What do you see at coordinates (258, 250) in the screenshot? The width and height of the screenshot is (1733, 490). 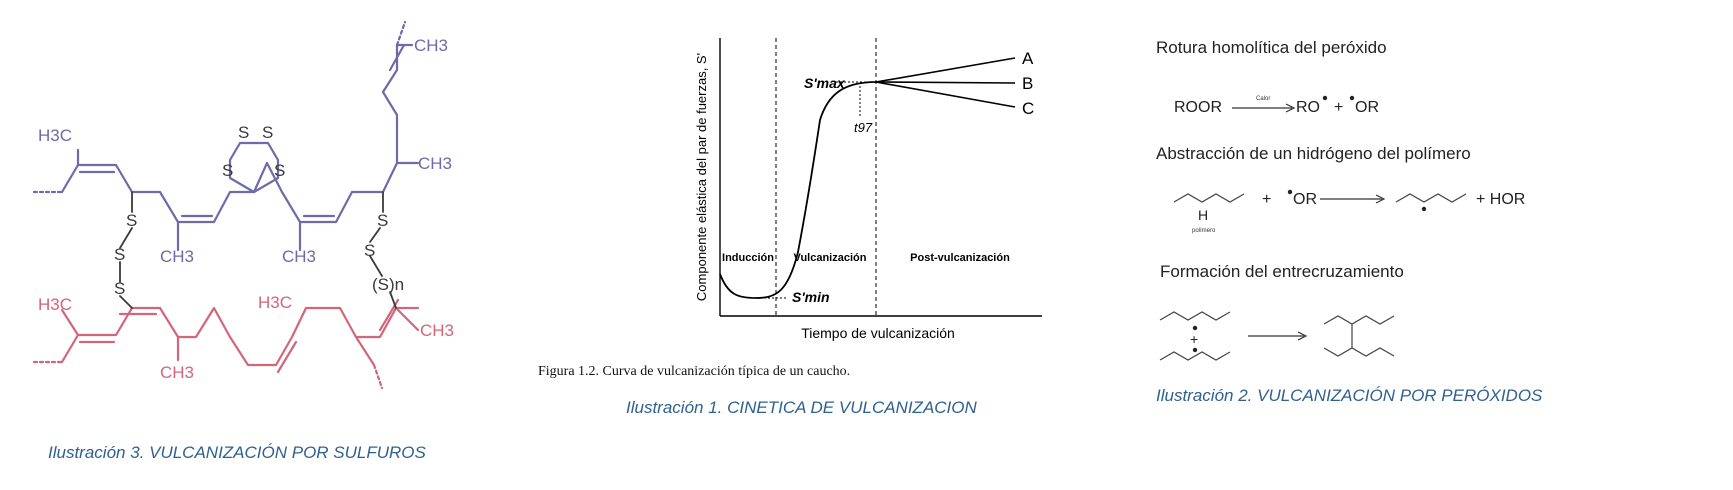 I see `sulfur-bridges` at bounding box center [258, 250].